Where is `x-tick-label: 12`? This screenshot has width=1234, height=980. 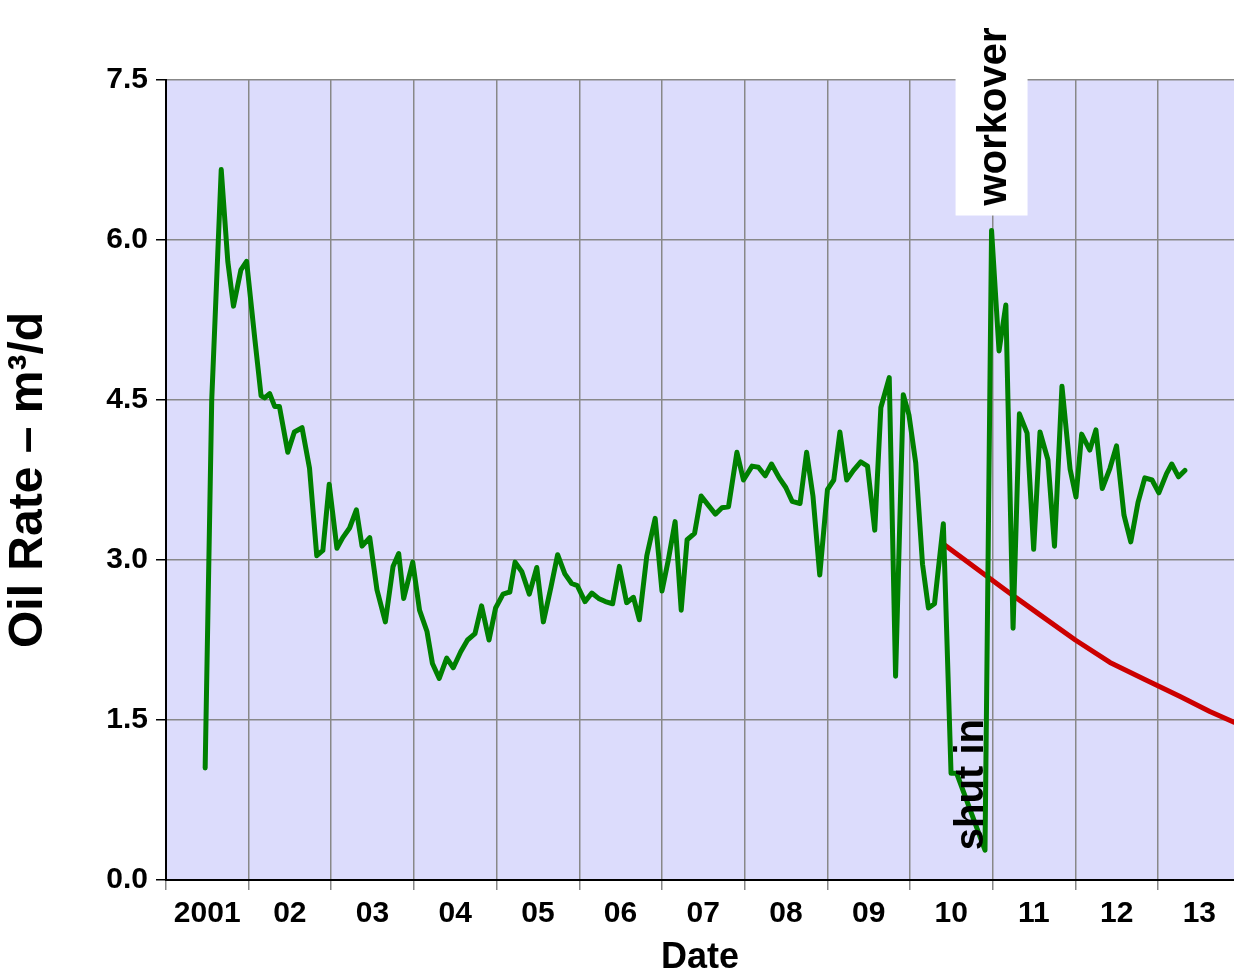
x-tick-label: 12 is located at coordinates (1117, 912).